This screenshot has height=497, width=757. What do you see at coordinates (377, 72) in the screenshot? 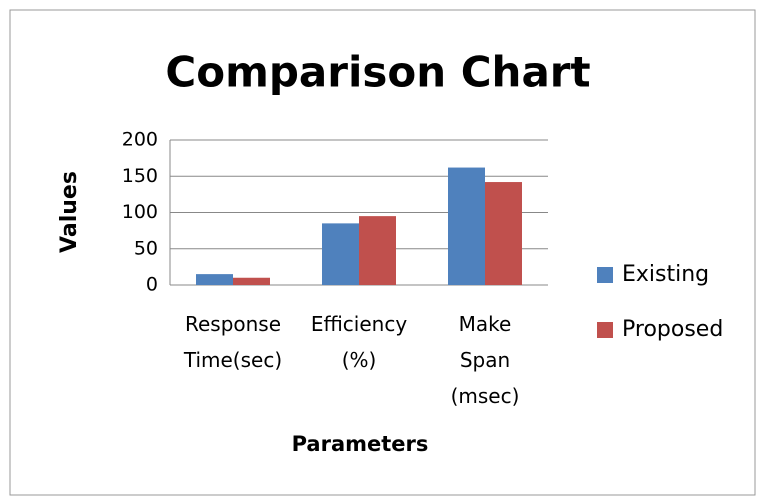
I see `chart-title: Comparison Chart` at bounding box center [377, 72].